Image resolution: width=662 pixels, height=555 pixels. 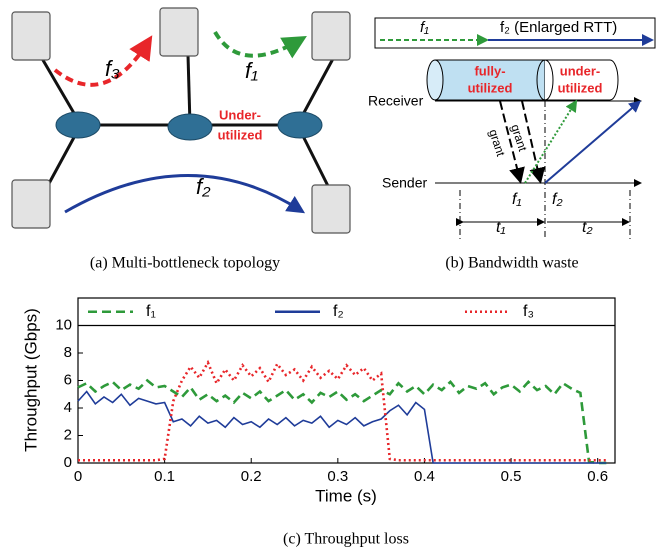 I want to click on flow-label: f₃, so click(x=112, y=68).